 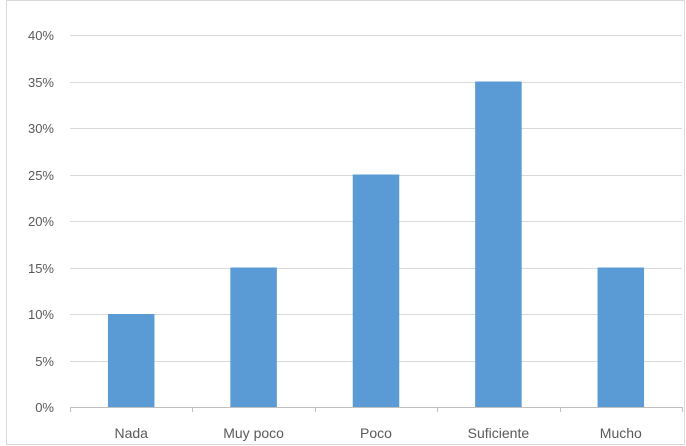 I want to click on x-axis-category-labels: Nada Muy poco Poco Suficiente Mucho, so click(x=378, y=433).